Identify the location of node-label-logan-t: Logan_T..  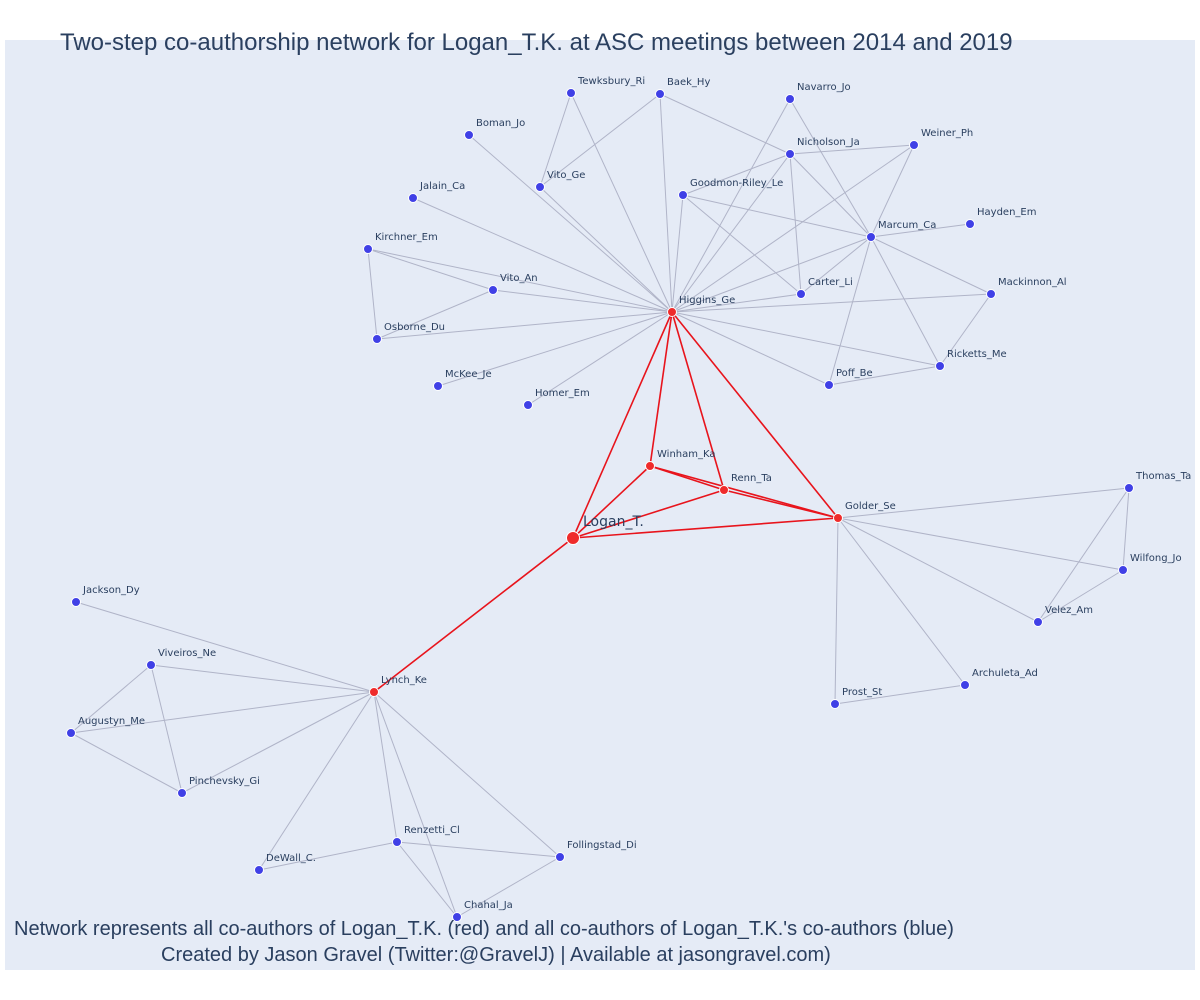
(613, 522).